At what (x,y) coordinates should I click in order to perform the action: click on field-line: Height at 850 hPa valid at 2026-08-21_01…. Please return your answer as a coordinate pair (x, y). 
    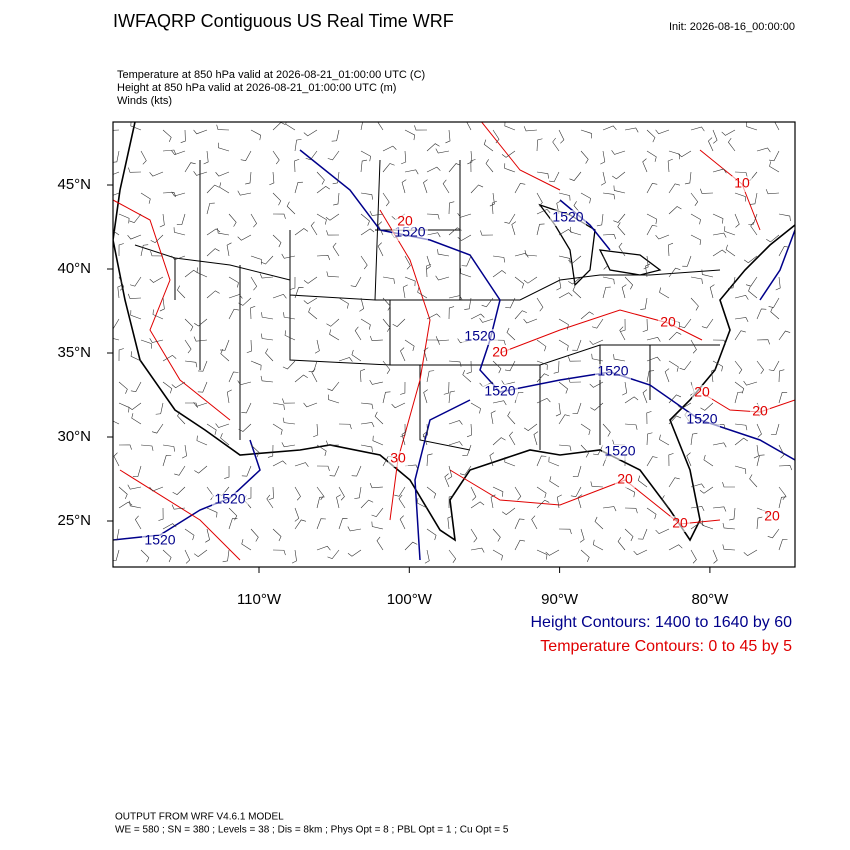
    Looking at the image, I should click on (256, 88).